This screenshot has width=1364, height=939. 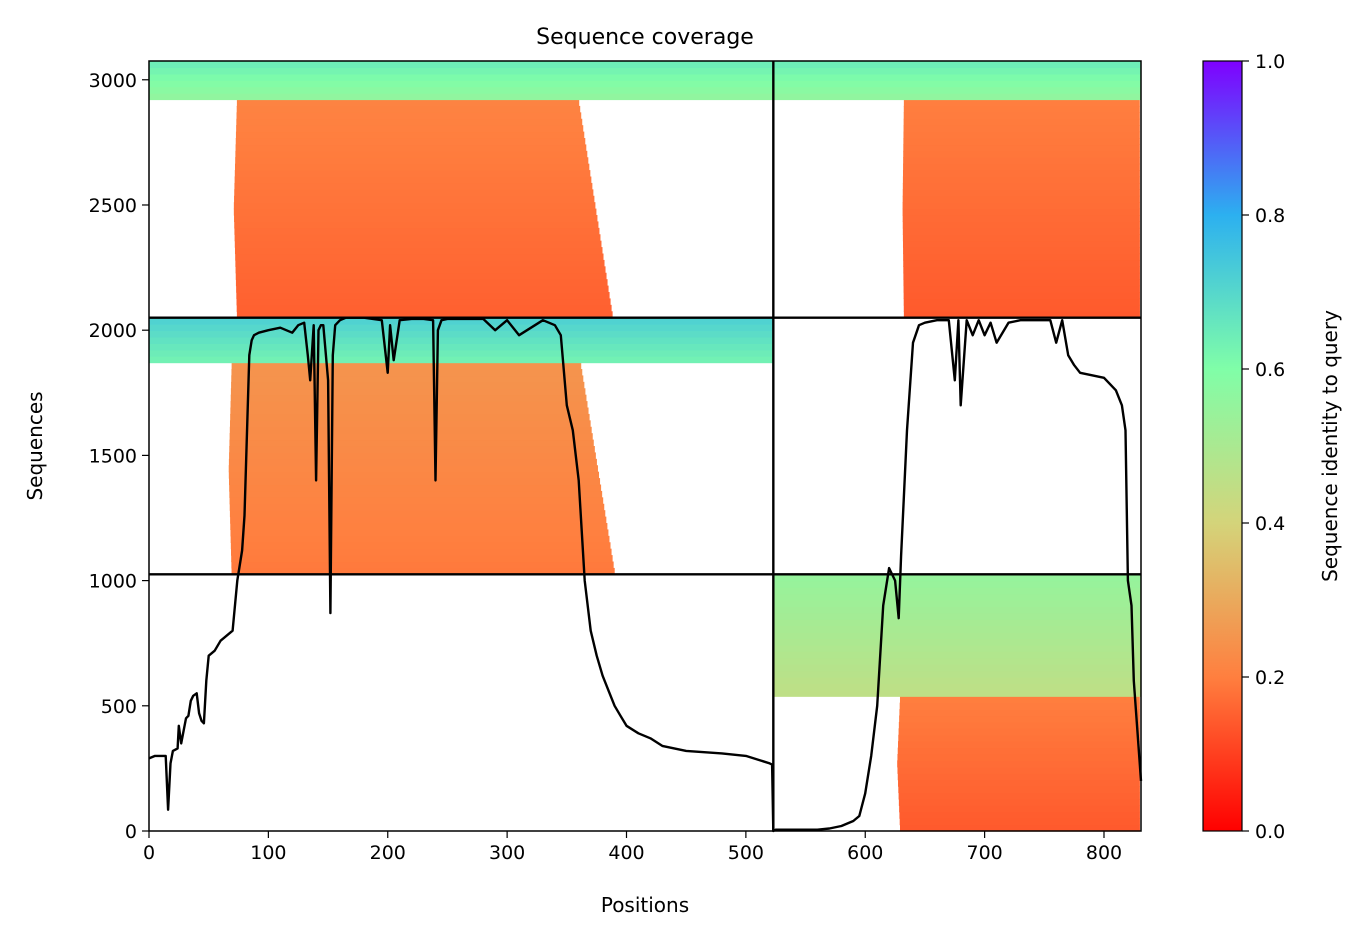 I want to click on colorbar-tick-label: 0.8, so click(x=1270, y=216).